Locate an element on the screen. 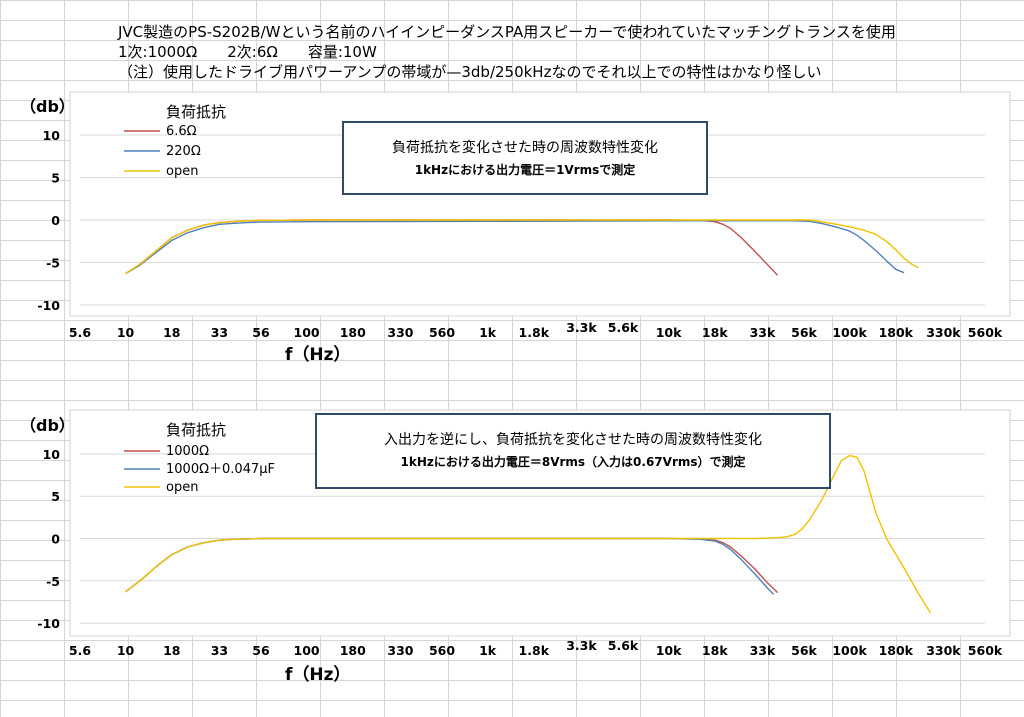  legend-entry: 1000Ω＋0.047μF is located at coordinates (220, 469).